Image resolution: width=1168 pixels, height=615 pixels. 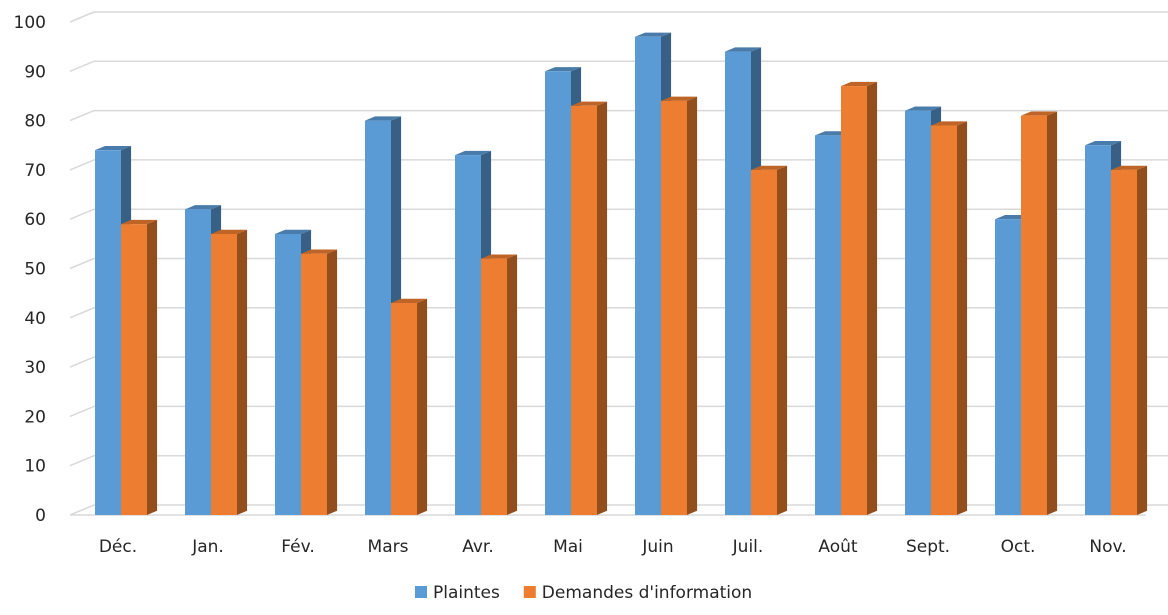 I want to click on x-category-label: Mai, so click(x=568, y=547).